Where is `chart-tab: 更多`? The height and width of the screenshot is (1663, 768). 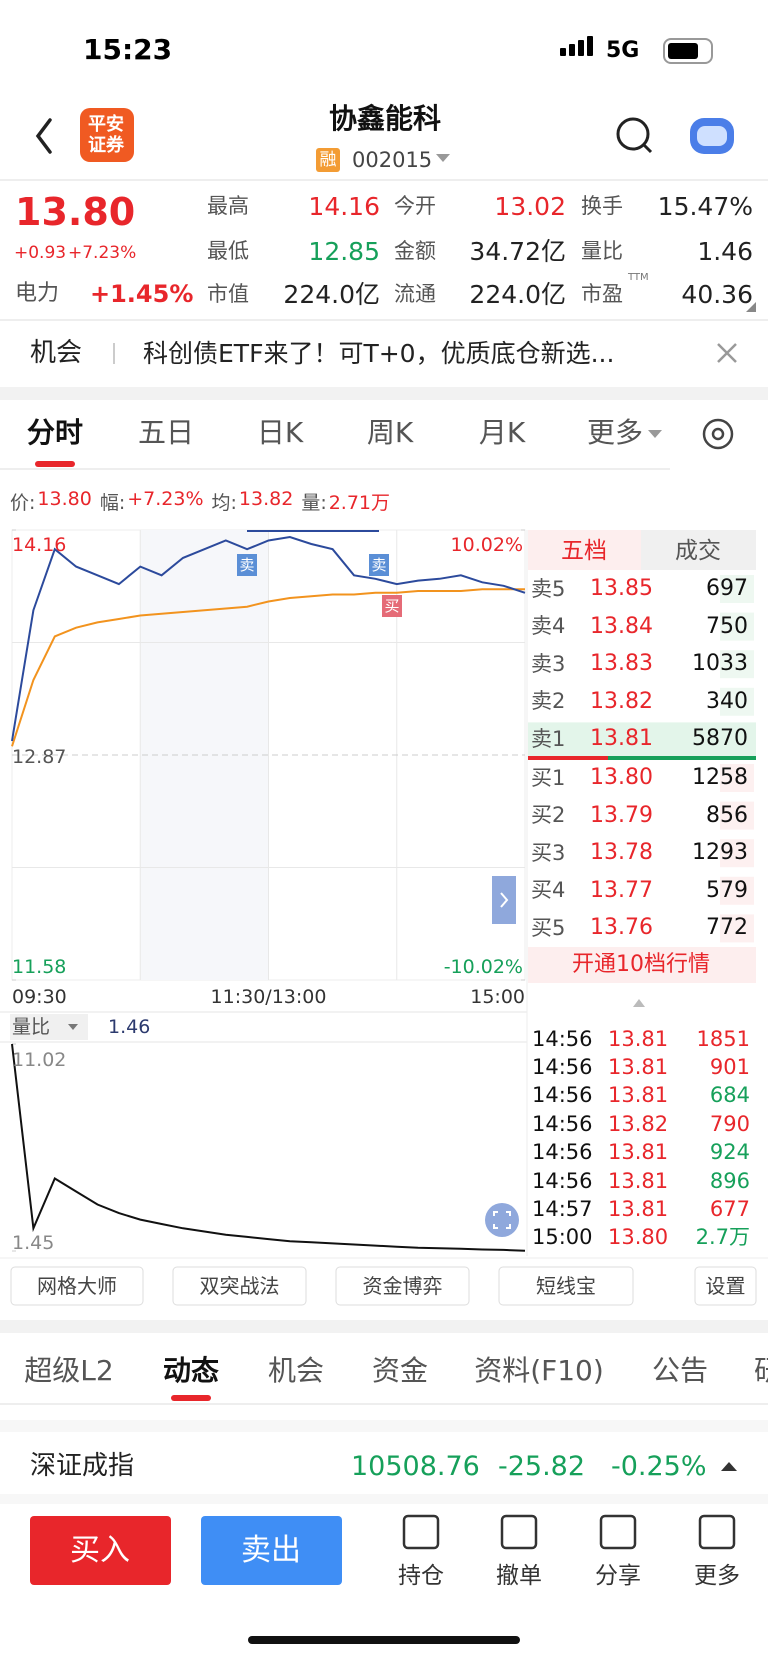 chart-tab: 更多 is located at coordinates (614, 432).